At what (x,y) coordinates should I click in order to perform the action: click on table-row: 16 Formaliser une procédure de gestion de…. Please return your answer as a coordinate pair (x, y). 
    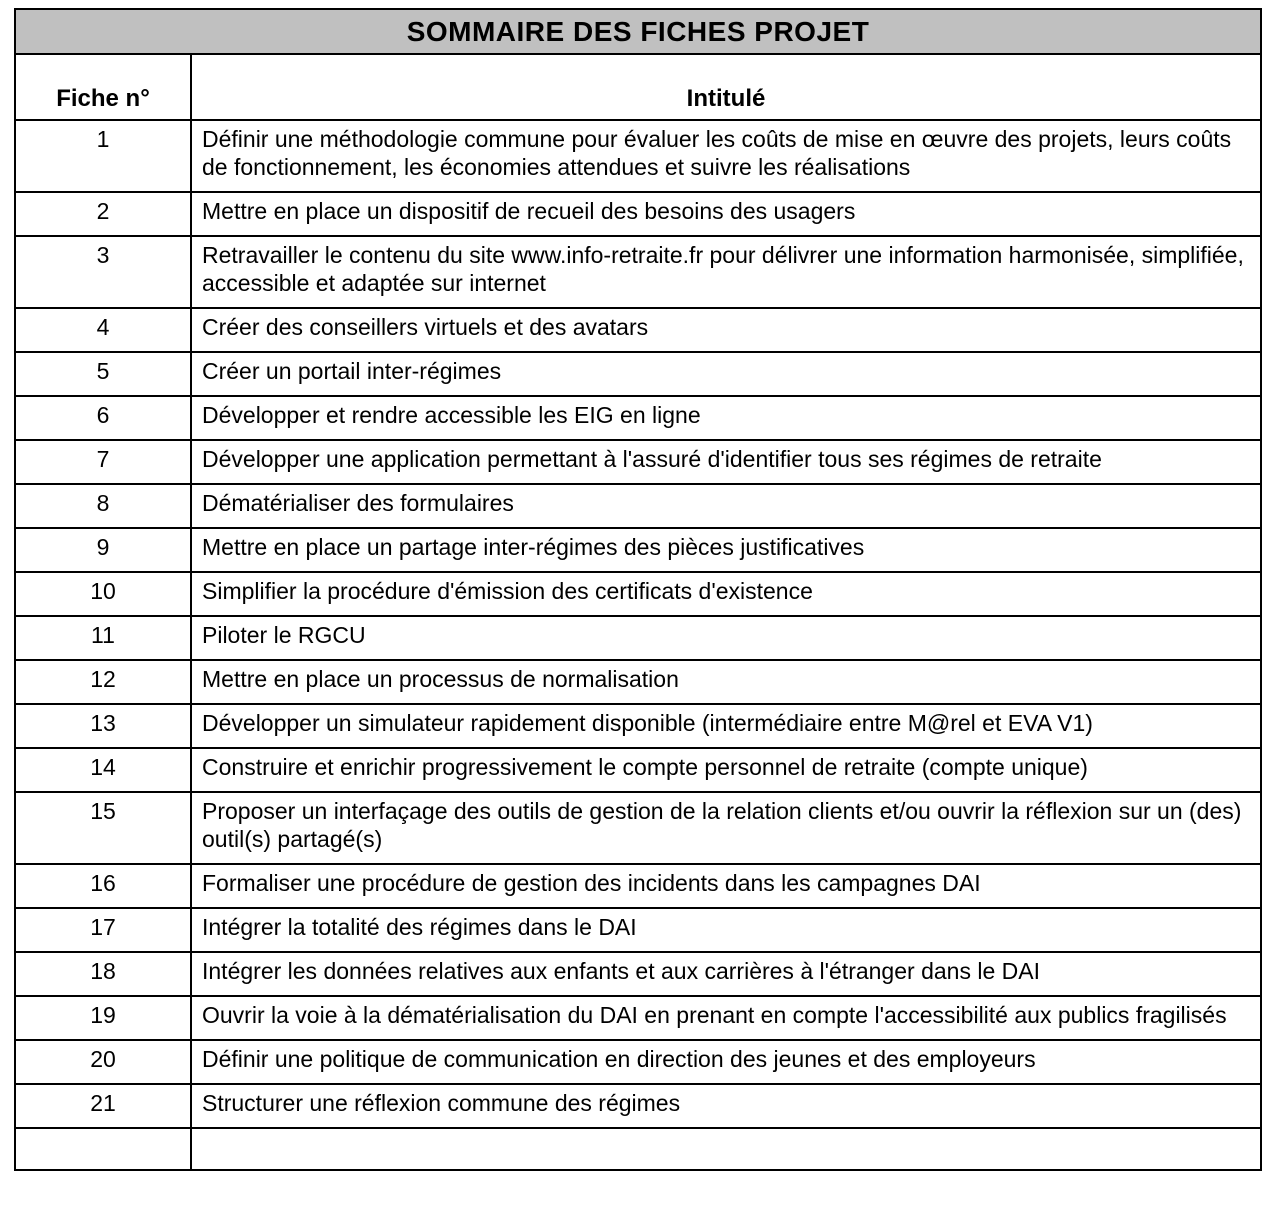
    Looking at the image, I should click on (638, 886).